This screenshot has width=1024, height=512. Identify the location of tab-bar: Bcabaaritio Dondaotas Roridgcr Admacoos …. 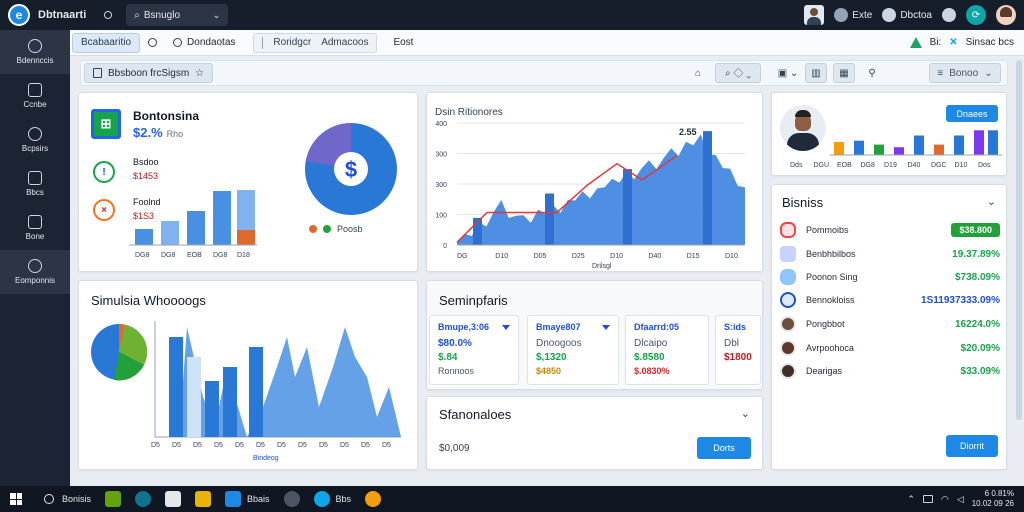
(547, 43).